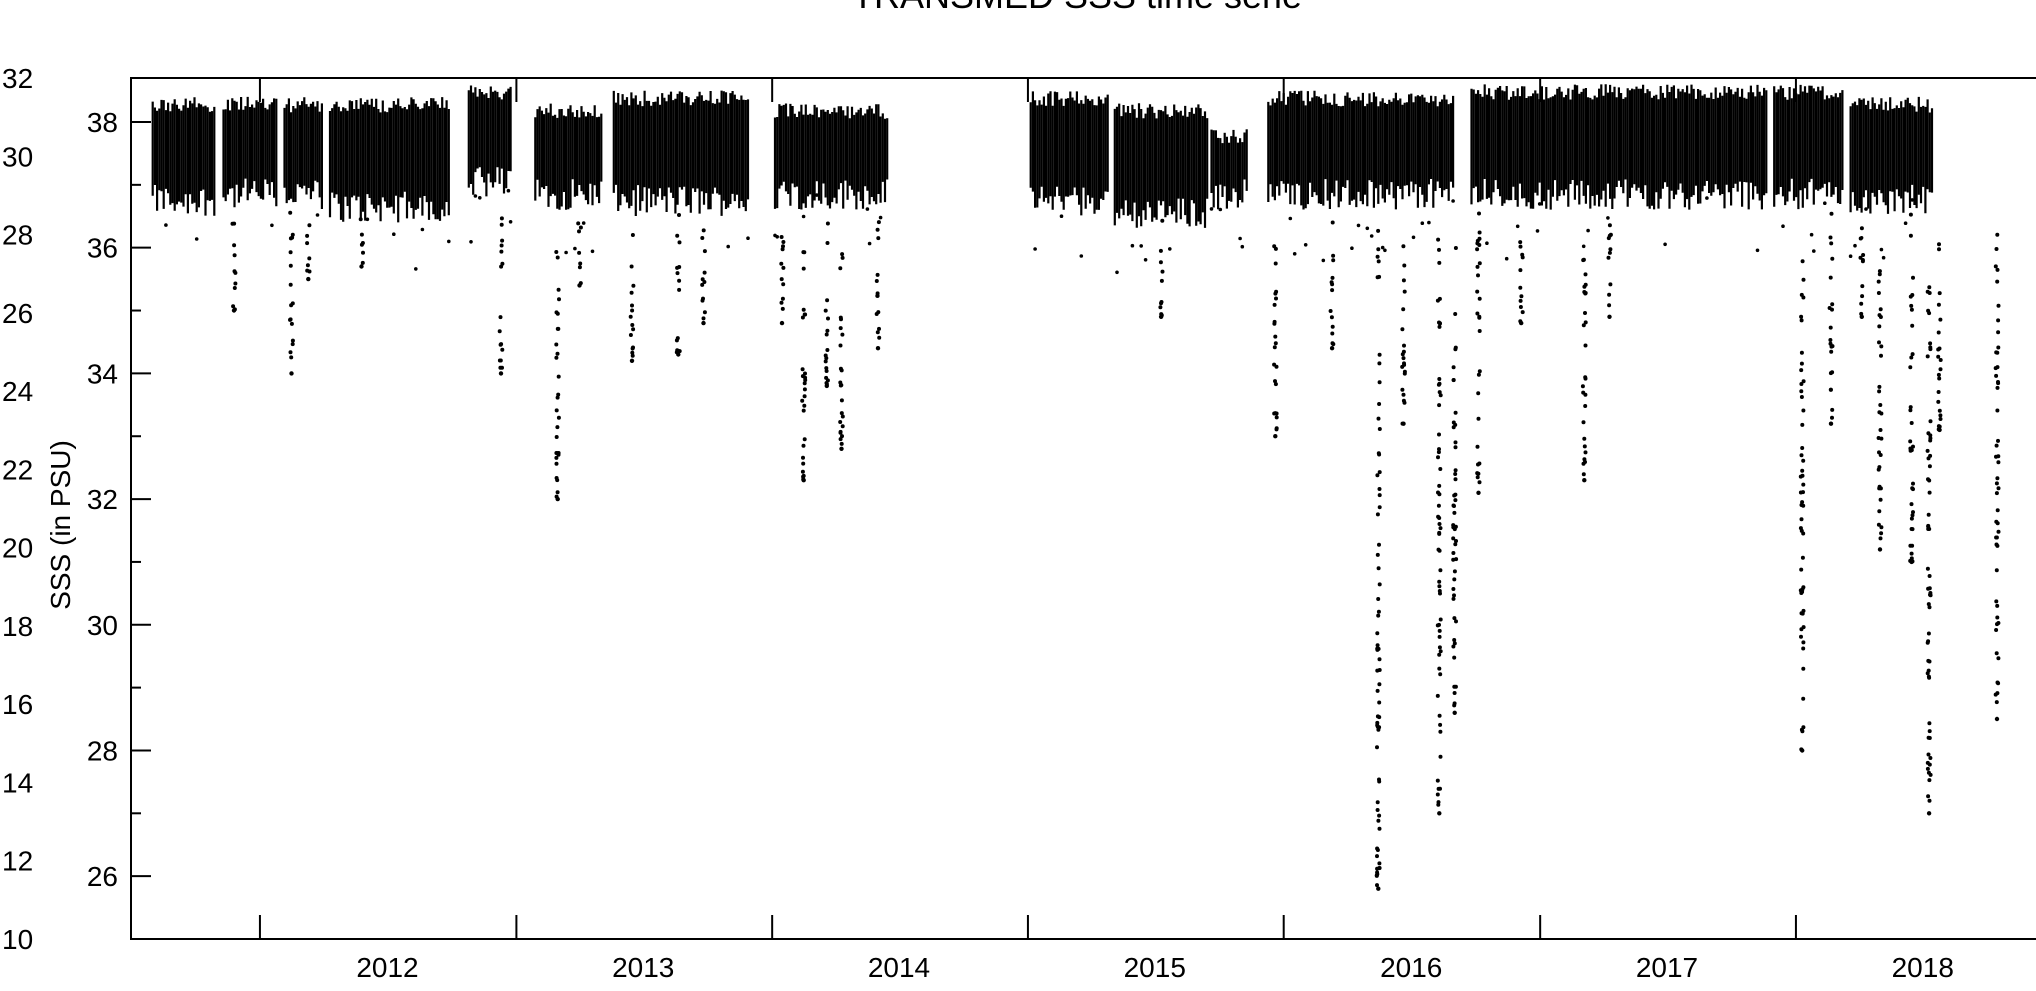  I want to click on y-outer-tick-label: 32, so click(17, 78).